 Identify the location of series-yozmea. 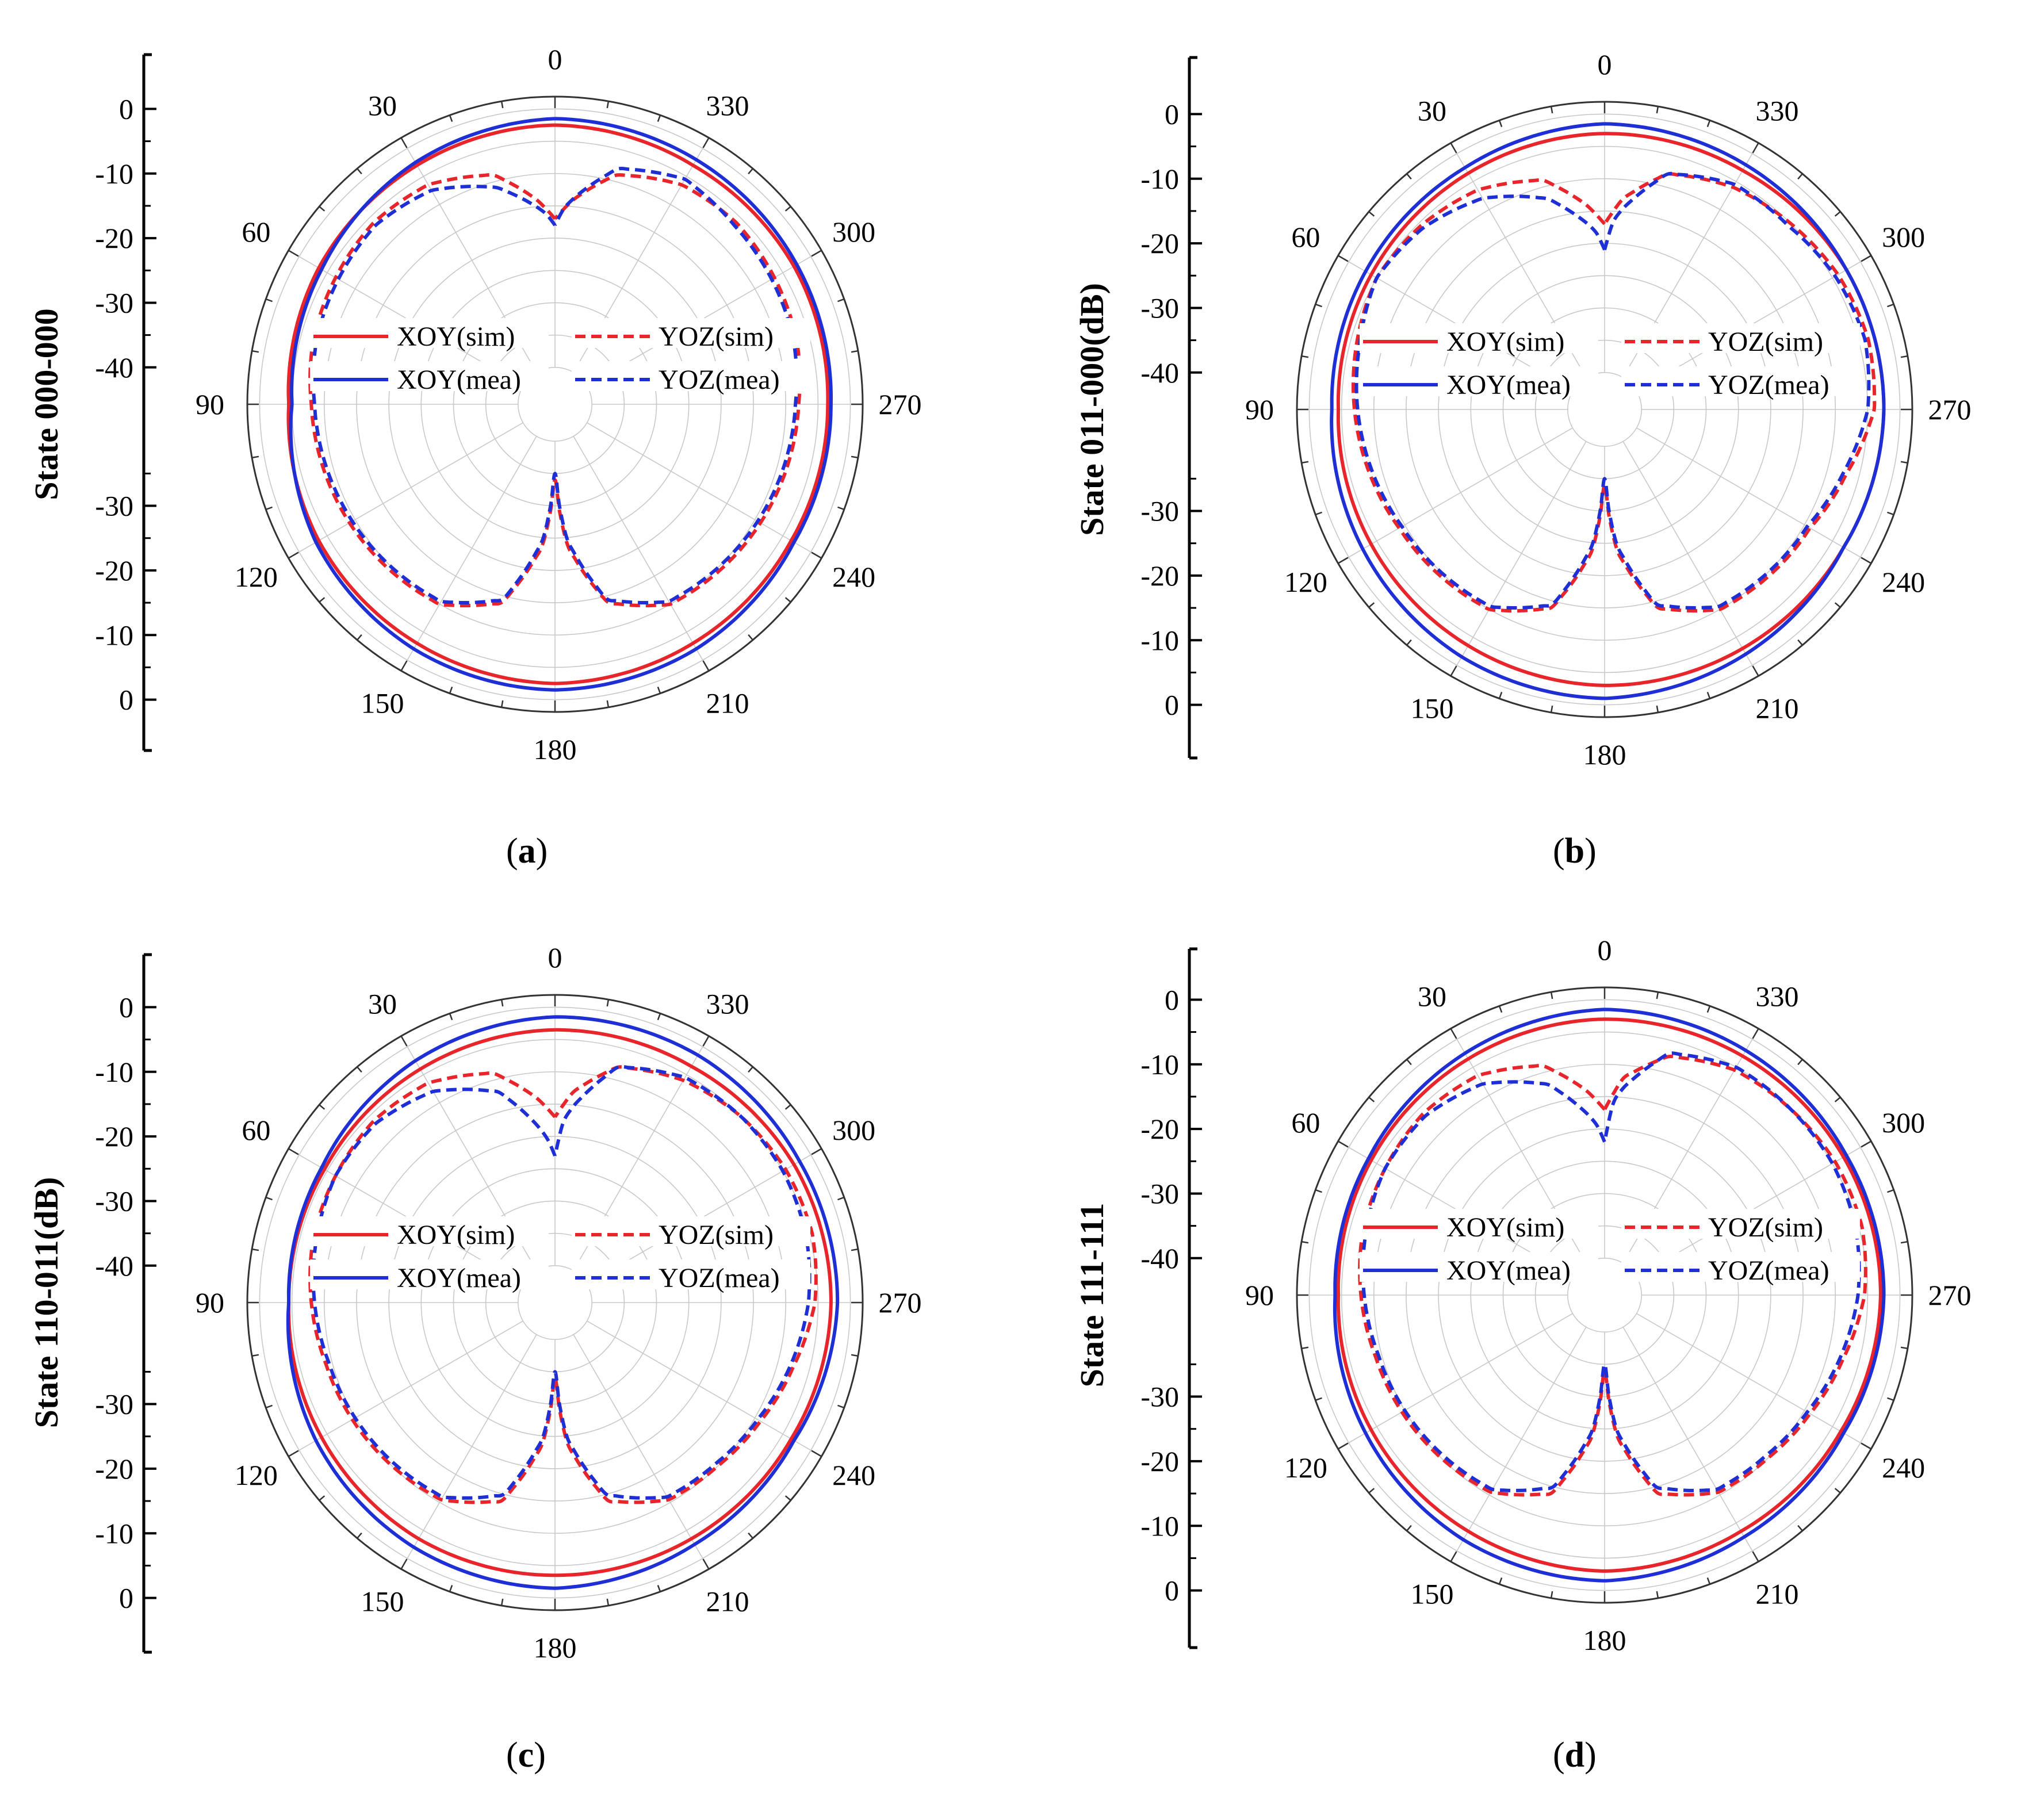
(555, 386).